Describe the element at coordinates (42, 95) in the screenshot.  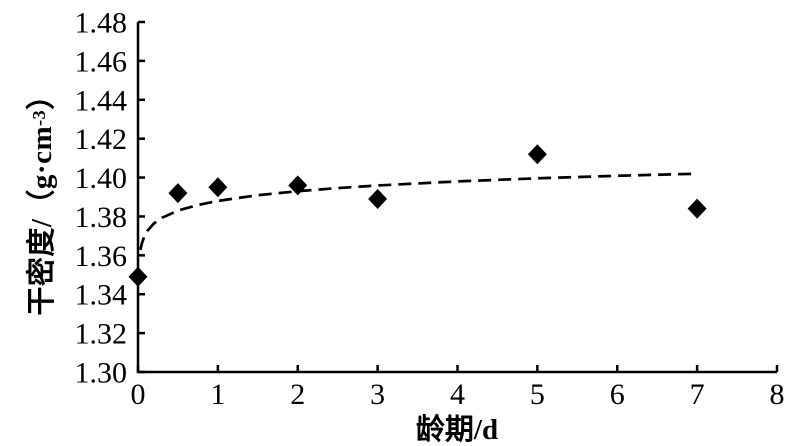
I see `y-axis-title-close-paren: ）` at that location.